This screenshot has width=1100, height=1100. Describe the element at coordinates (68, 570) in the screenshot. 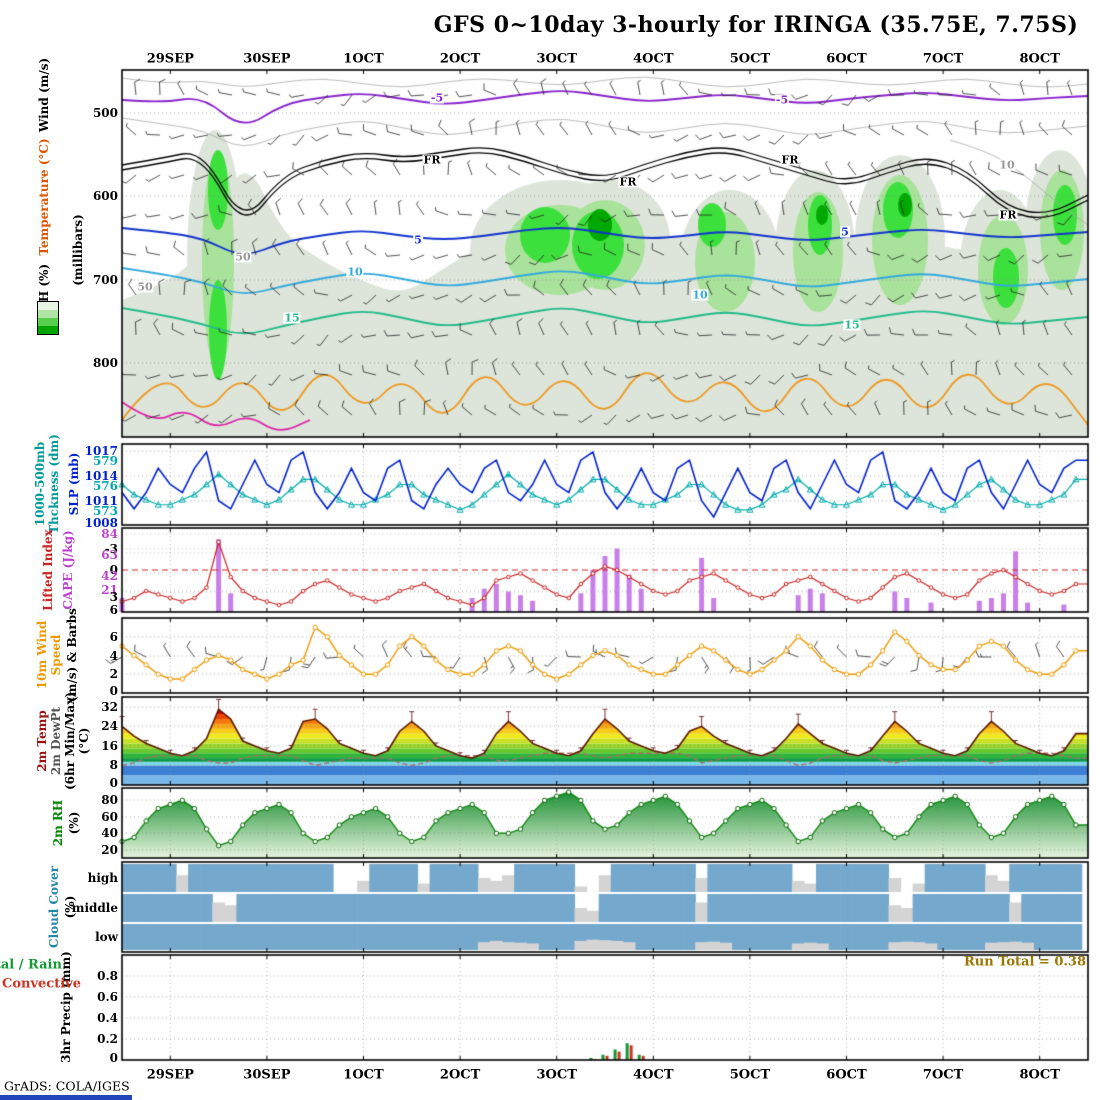

I see `axis-title: CAPE (J/kg)` at that location.